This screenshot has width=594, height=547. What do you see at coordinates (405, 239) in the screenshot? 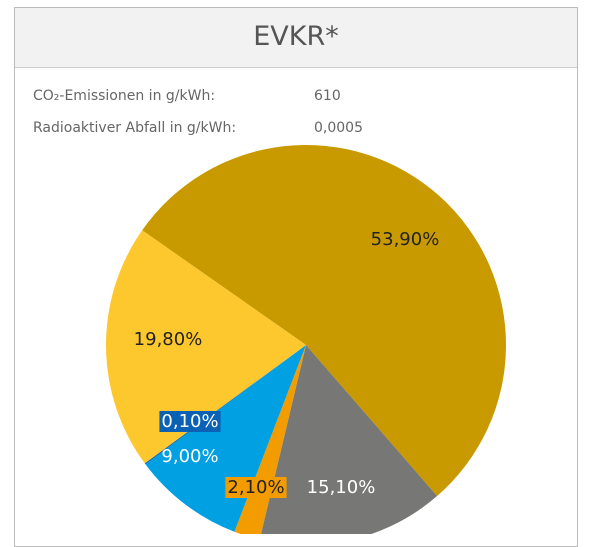
I see `slice-label: 53,90%` at bounding box center [405, 239].